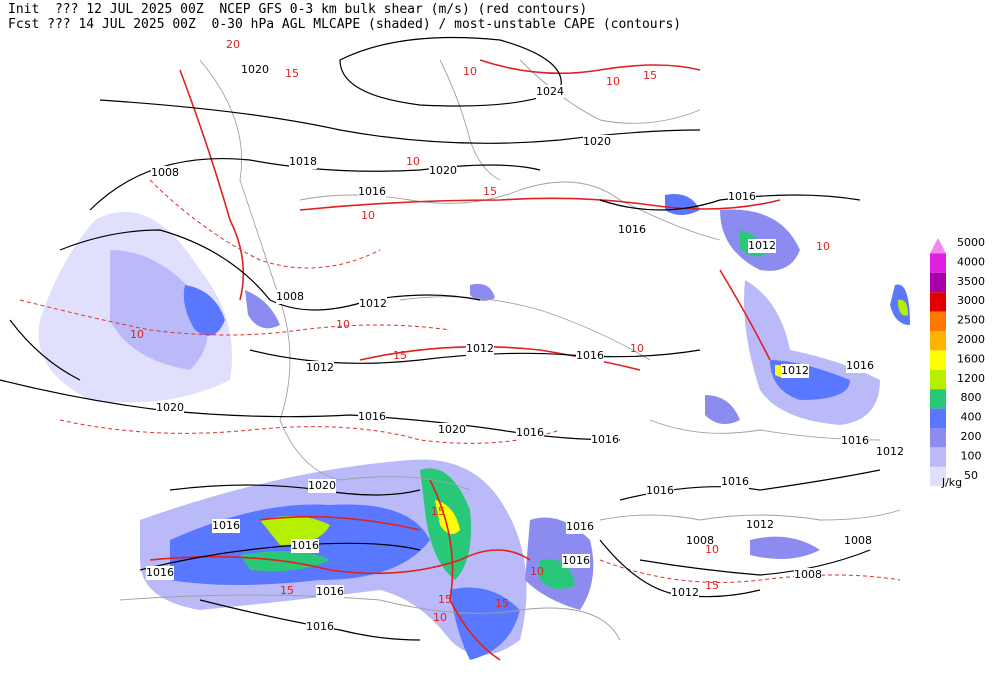  Describe the element at coordinates (233, 44) in the screenshot. I see `shear-label: 20` at that location.